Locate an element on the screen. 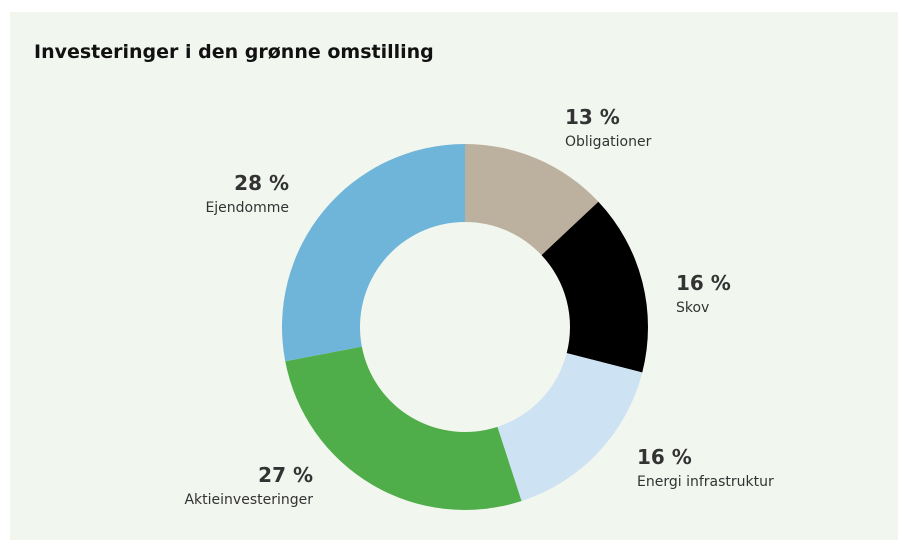  category-label: Ejendomme is located at coordinates (247, 208).